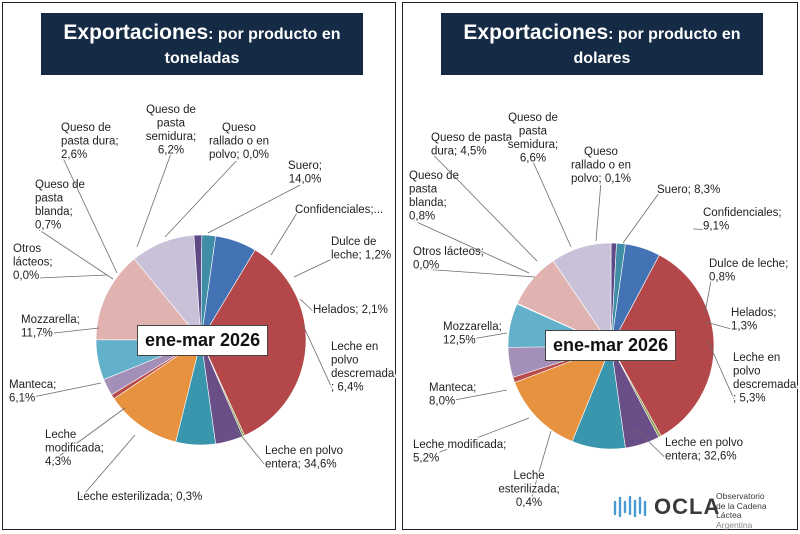 The width and height of the screenshot is (800, 534). Describe the element at coordinates (734, 524) in the screenshot. I see `ocla-line3: Argentina` at that location.